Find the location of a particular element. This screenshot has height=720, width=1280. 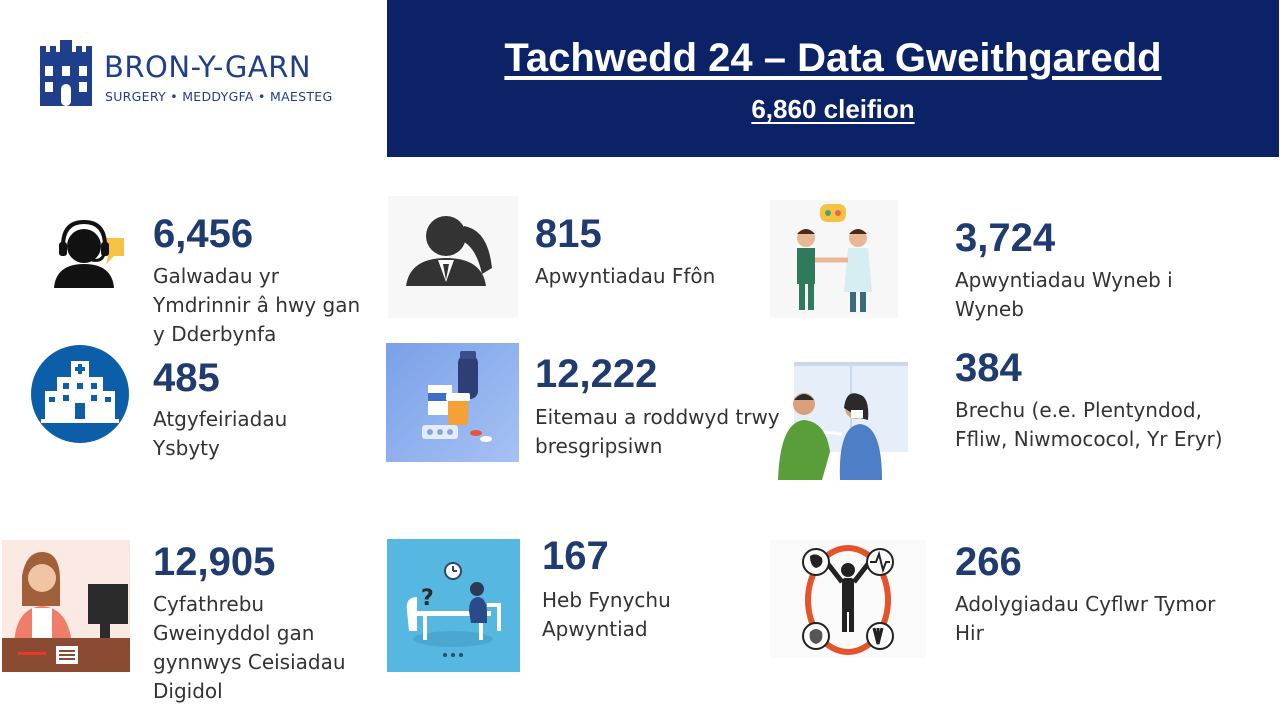

logo-name: BRON-Y-GARN is located at coordinates (208, 67).